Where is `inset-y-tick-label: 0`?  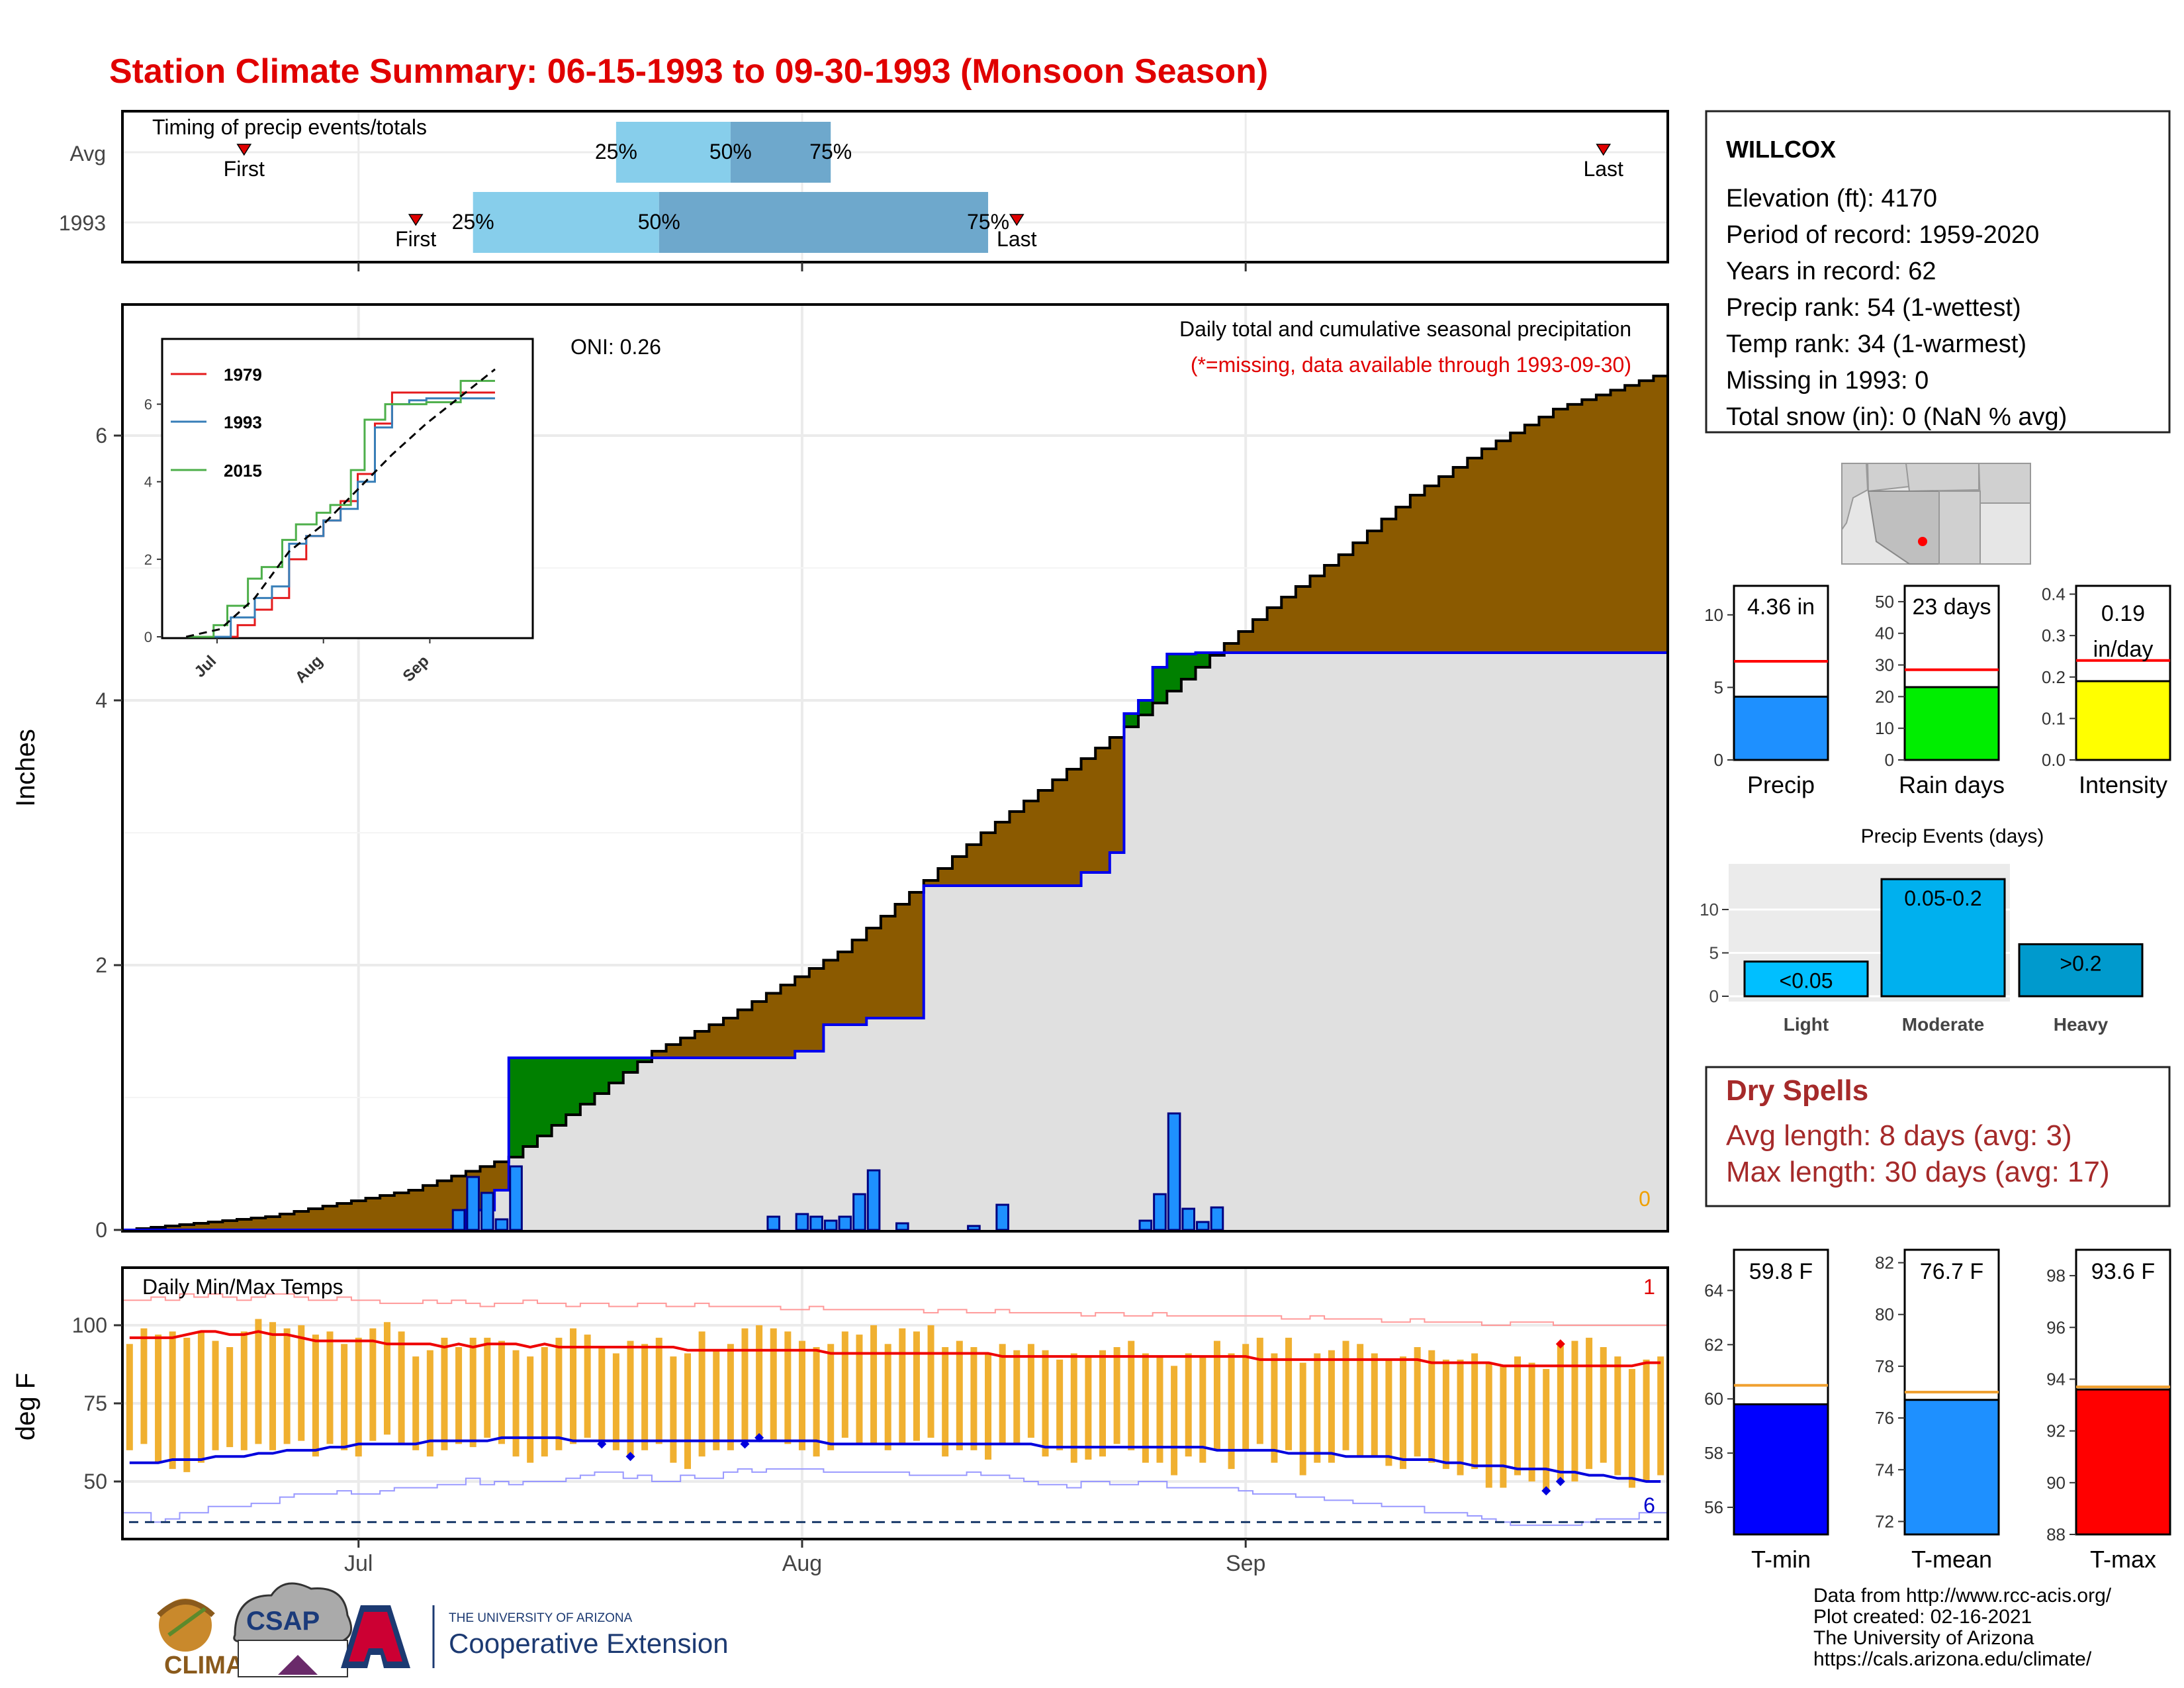
inset-y-tick-label: 0 is located at coordinates (148, 637).